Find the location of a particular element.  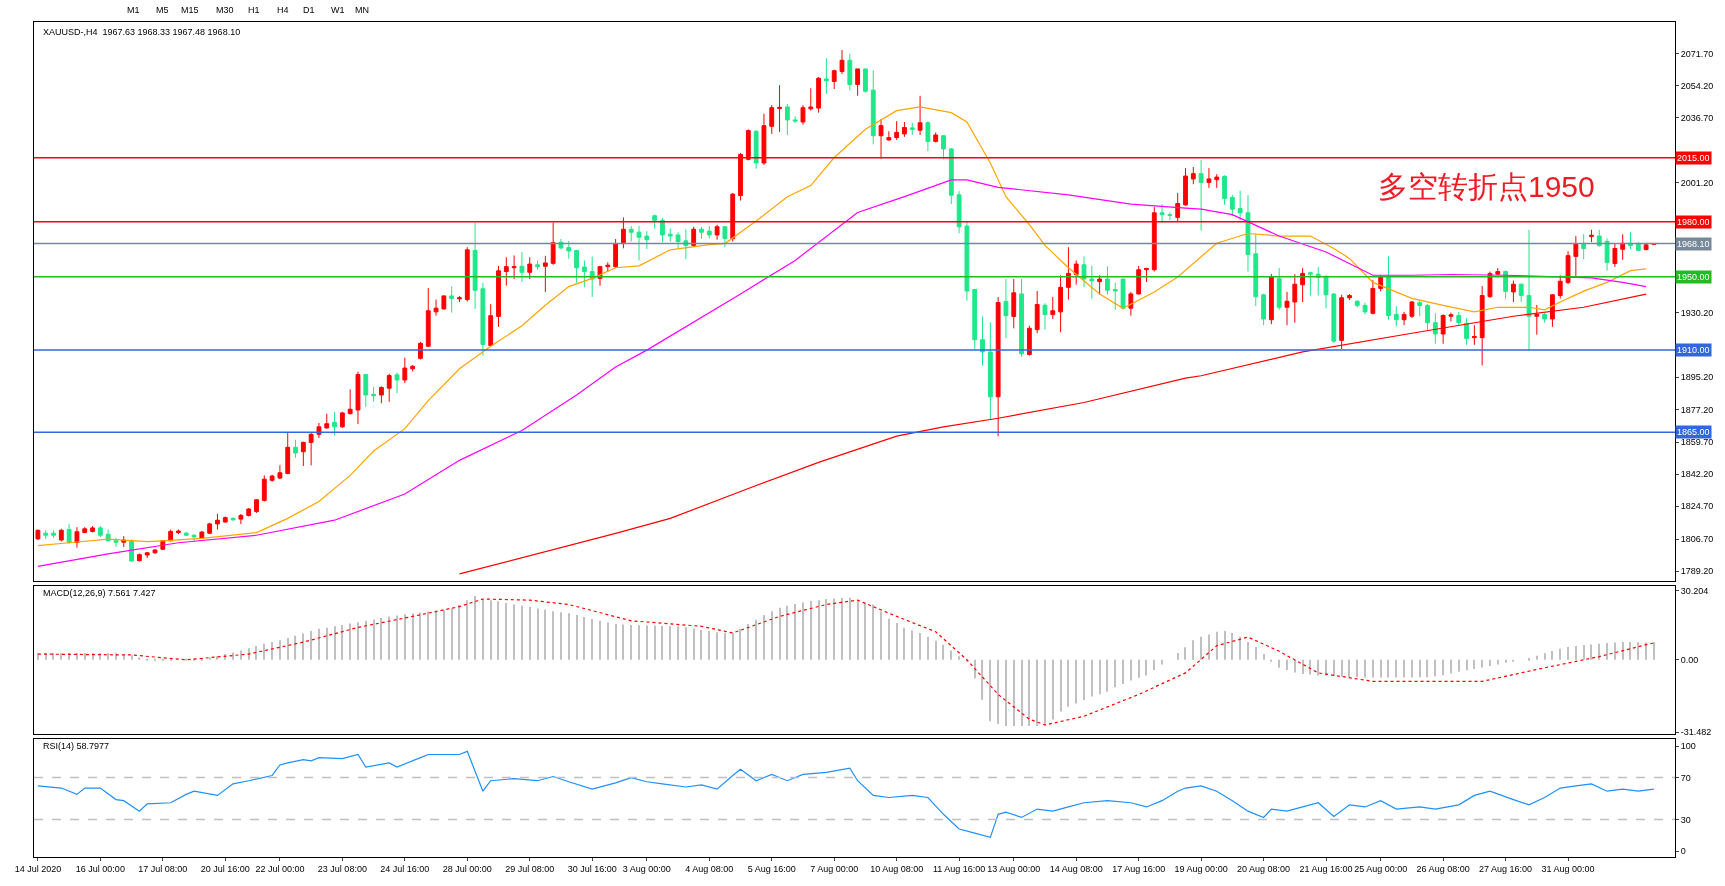

x-tick-label: 30 Jul 16:00 is located at coordinates (592, 869).